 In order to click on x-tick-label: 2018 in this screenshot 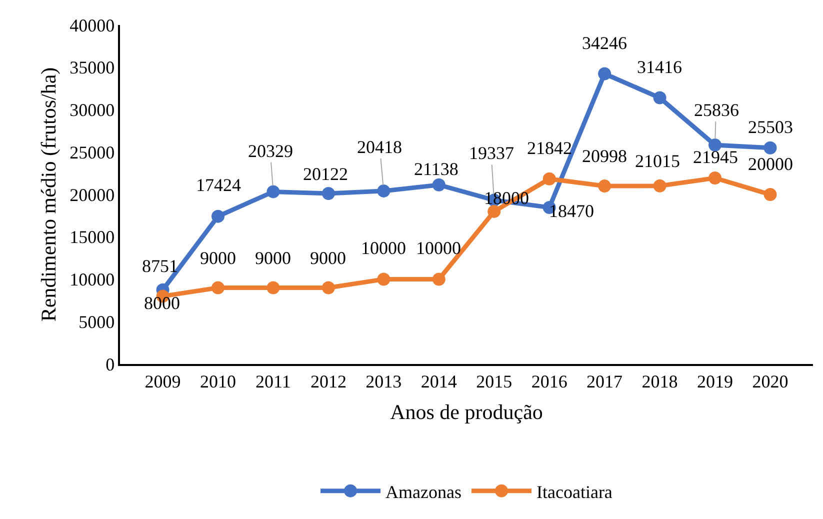, I will do `click(660, 381)`.